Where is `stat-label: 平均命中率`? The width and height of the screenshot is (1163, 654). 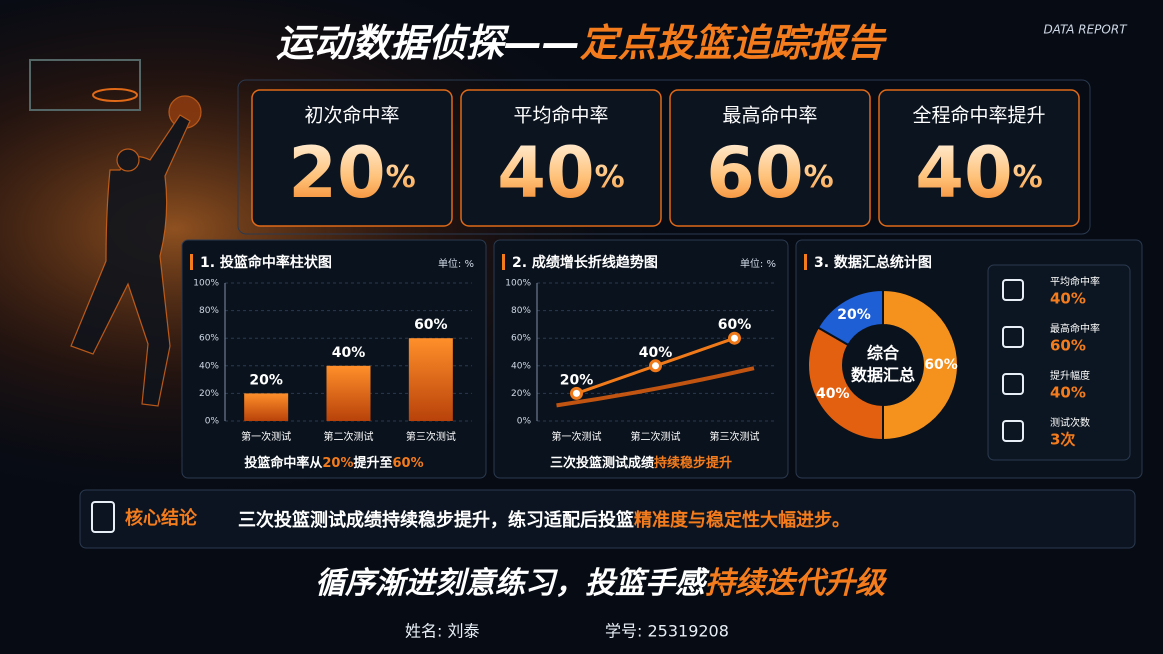 stat-label: 平均命中率 is located at coordinates (1075, 281).